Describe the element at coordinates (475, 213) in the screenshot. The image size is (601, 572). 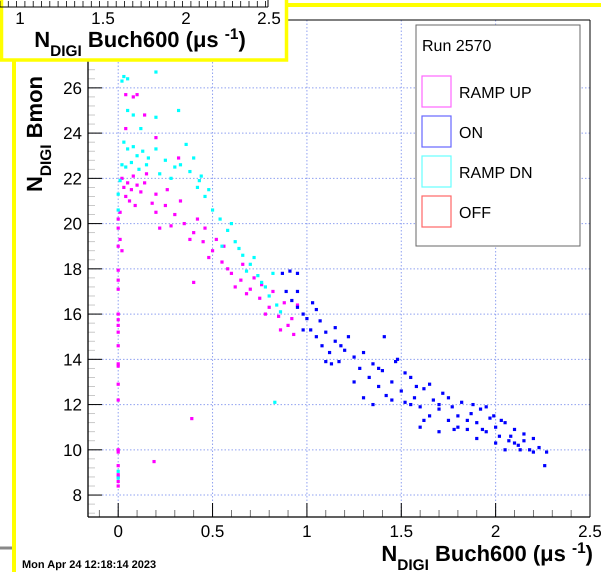
I see `legend-label: OFF` at that location.